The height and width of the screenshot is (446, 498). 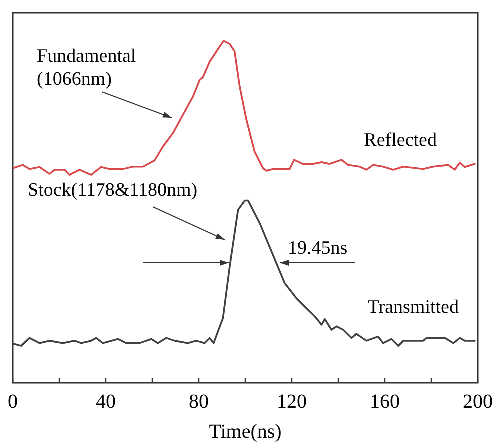 I want to click on series-label: Reflected, so click(x=401, y=141).